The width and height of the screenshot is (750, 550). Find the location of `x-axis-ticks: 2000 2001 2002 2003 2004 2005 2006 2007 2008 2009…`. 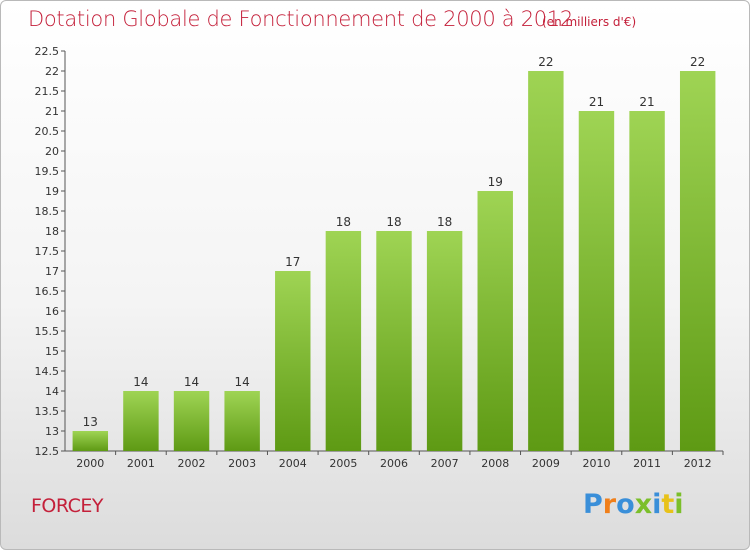

x-axis-ticks: 2000 2001 2002 2003 2004 2005 2006 2007 2008 2009… is located at coordinates (400, 460).